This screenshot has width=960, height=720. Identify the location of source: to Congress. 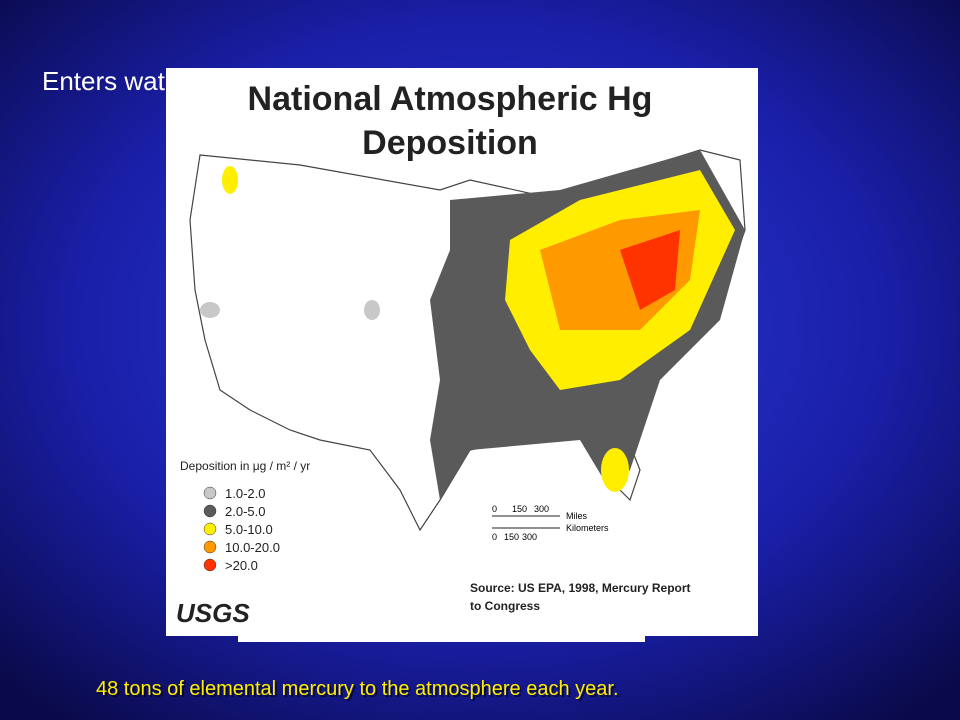
(505, 606).